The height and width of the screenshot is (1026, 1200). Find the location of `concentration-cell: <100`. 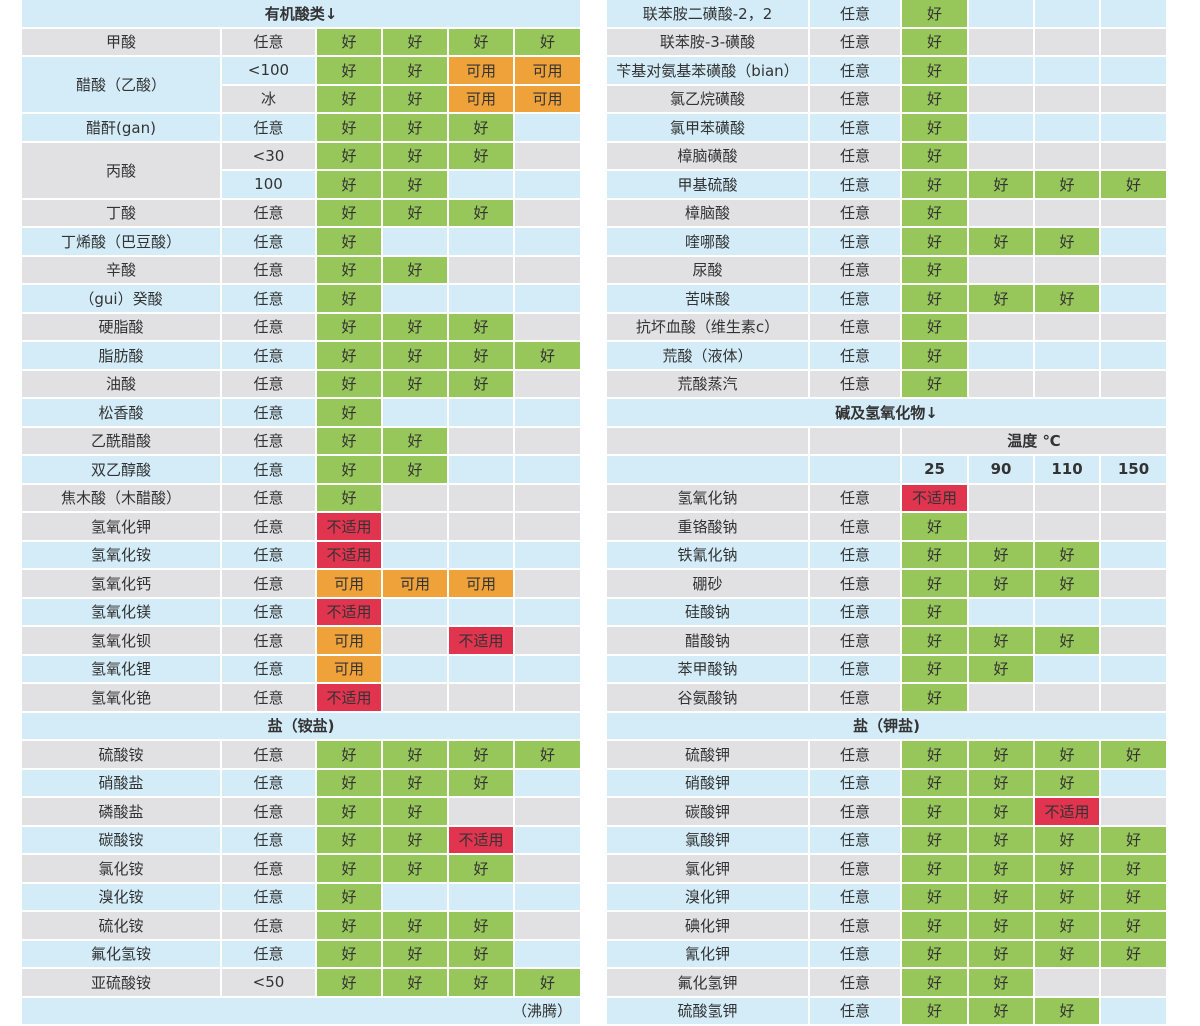

concentration-cell: <100 is located at coordinates (268, 70).